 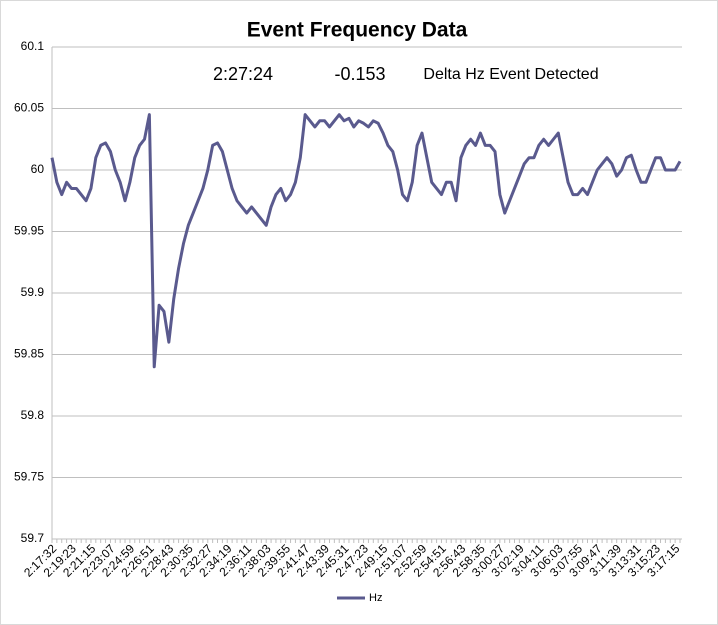 I want to click on y-tick-label: 59.85, so click(x=29, y=354).